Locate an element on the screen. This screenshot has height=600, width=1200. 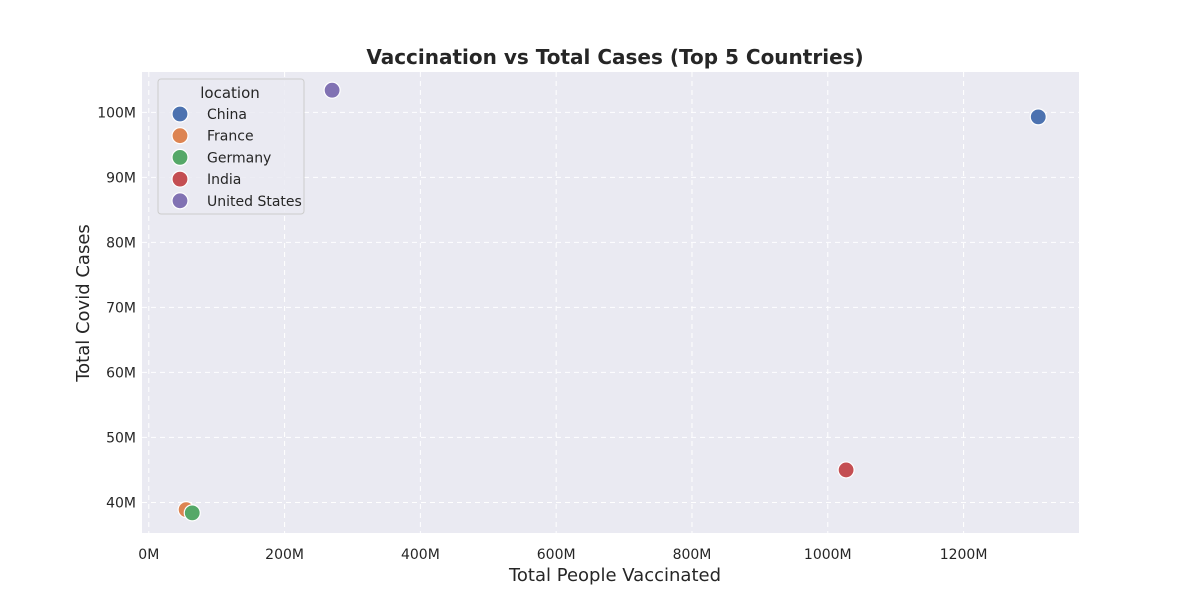
legend-label: United States is located at coordinates (254, 202).